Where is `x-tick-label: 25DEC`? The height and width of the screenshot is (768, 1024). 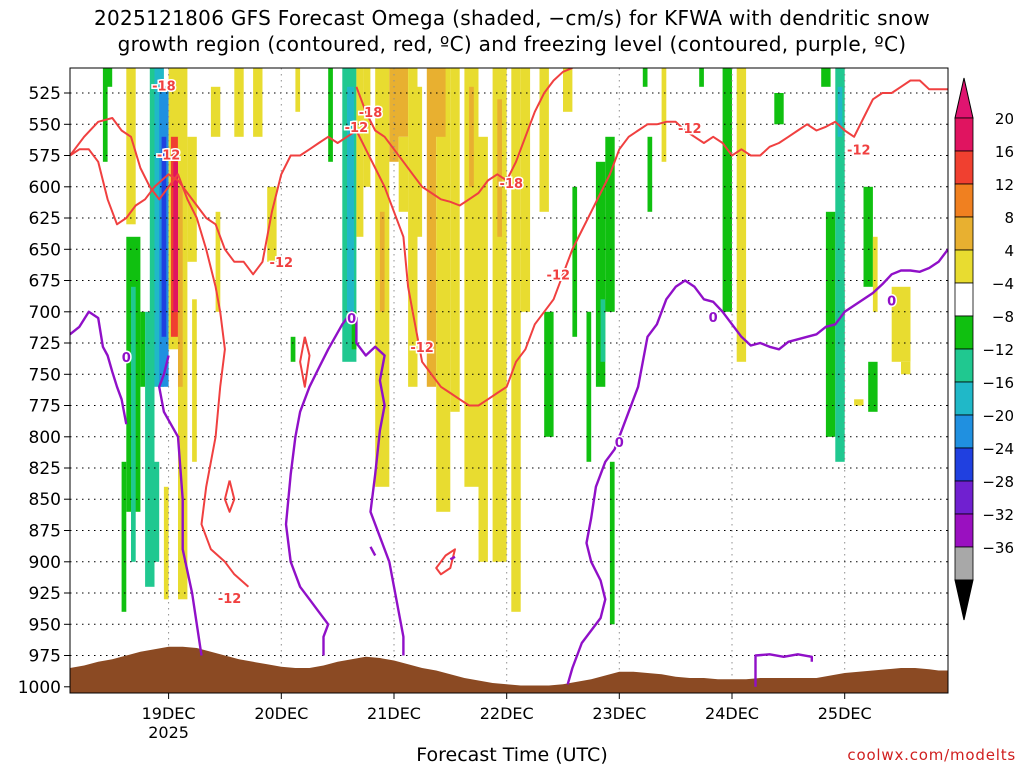
x-tick-label: 25DEC is located at coordinates (845, 713).